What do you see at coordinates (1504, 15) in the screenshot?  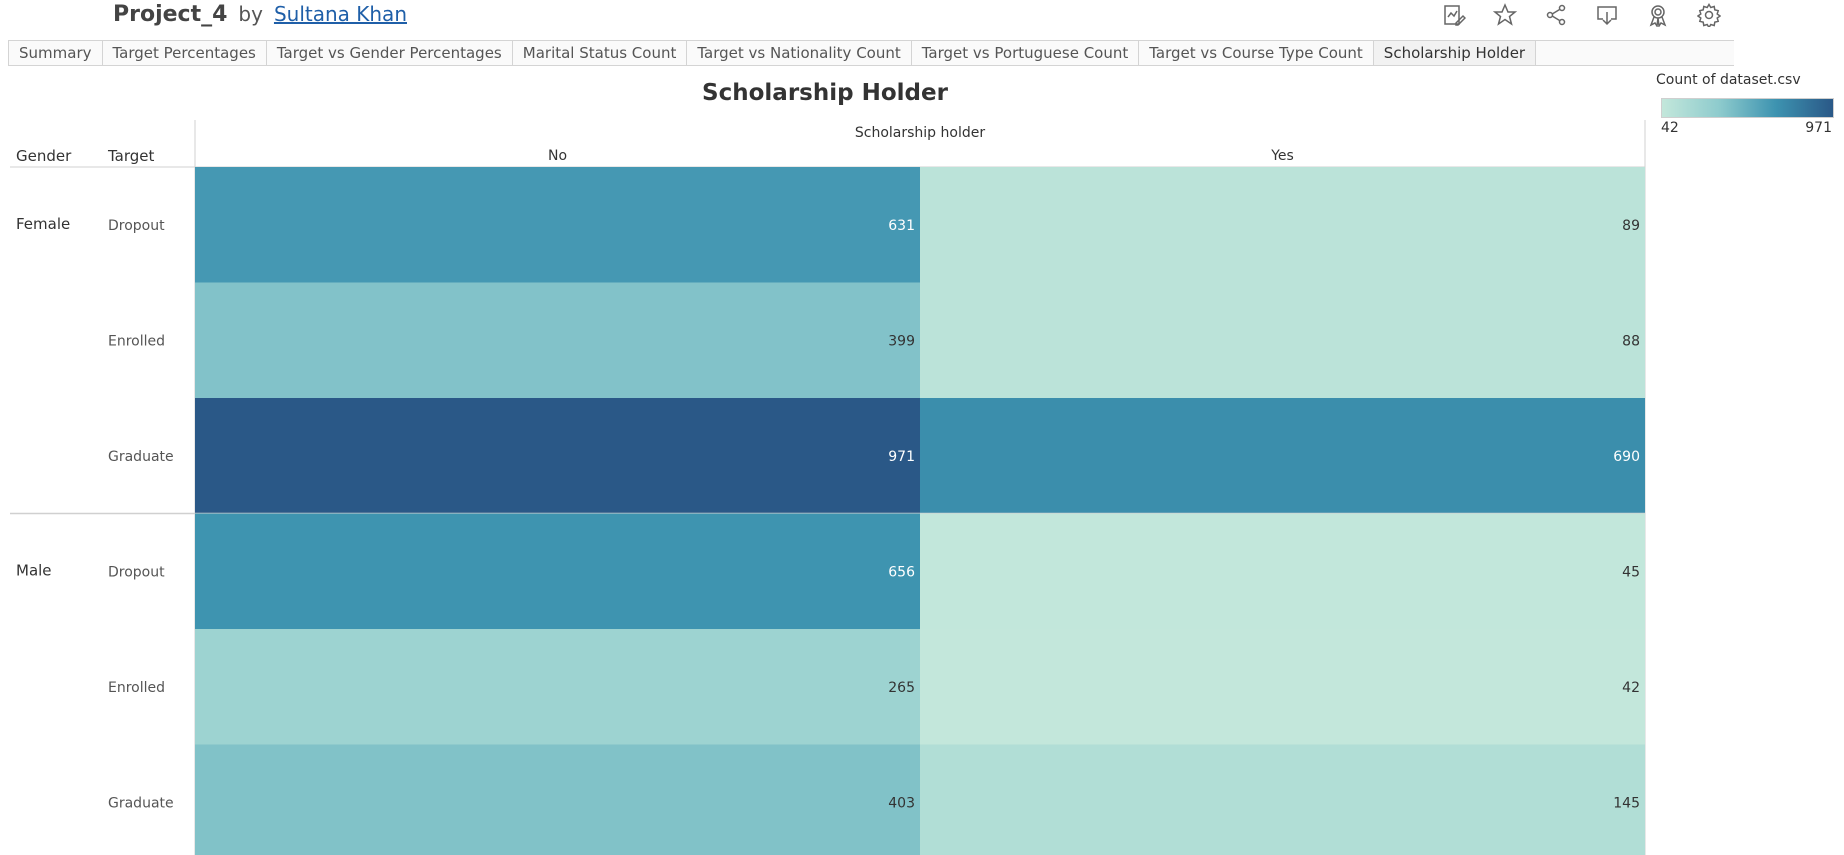 I see `star-icon` at bounding box center [1504, 15].